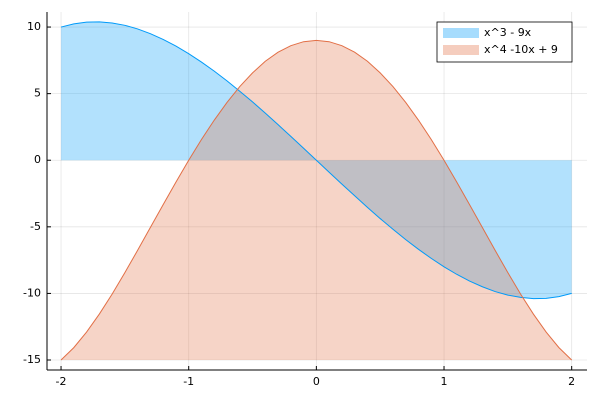  I want to click on legend: x^3 - 9x x^4 -10x + 9, so click(504, 42).